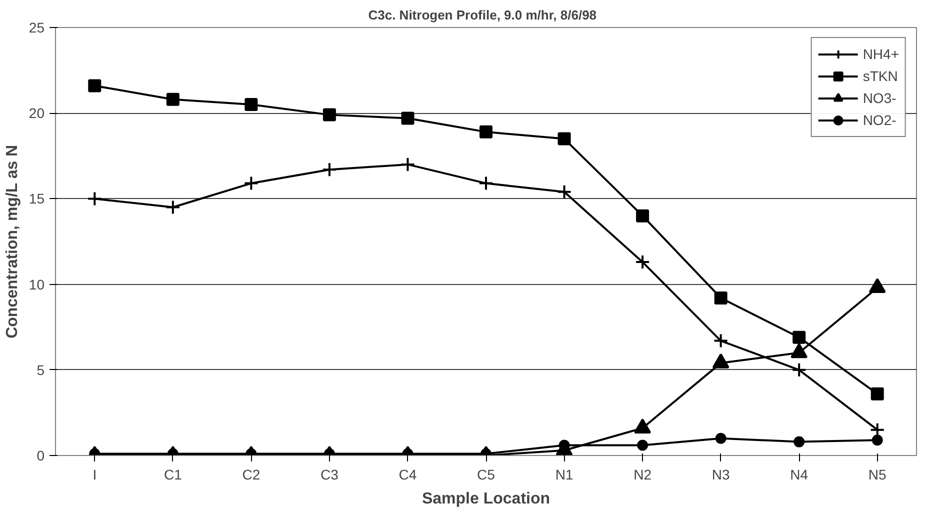 The width and height of the screenshot is (928, 512). What do you see at coordinates (329, 474) in the screenshot?
I see `x-tick-label: C3` at bounding box center [329, 474].